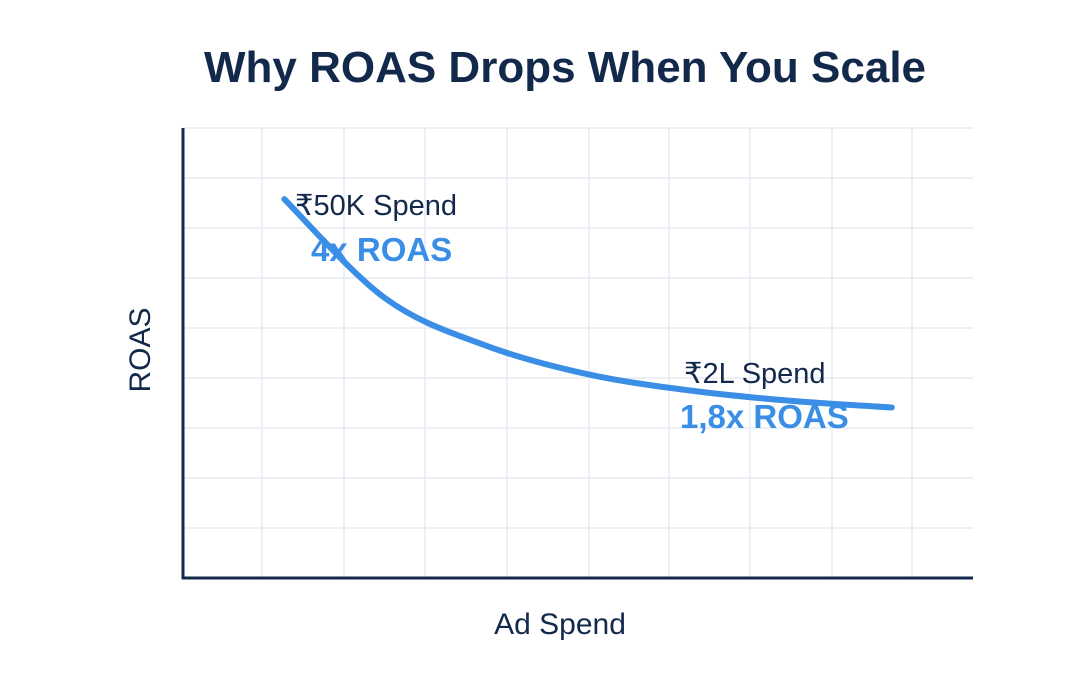 Image resolution: width=1080 pixels, height=675 pixels. Describe the element at coordinates (764, 416) in the screenshot. I see `annotation-end-roas: 1,8x ROAS` at that location.